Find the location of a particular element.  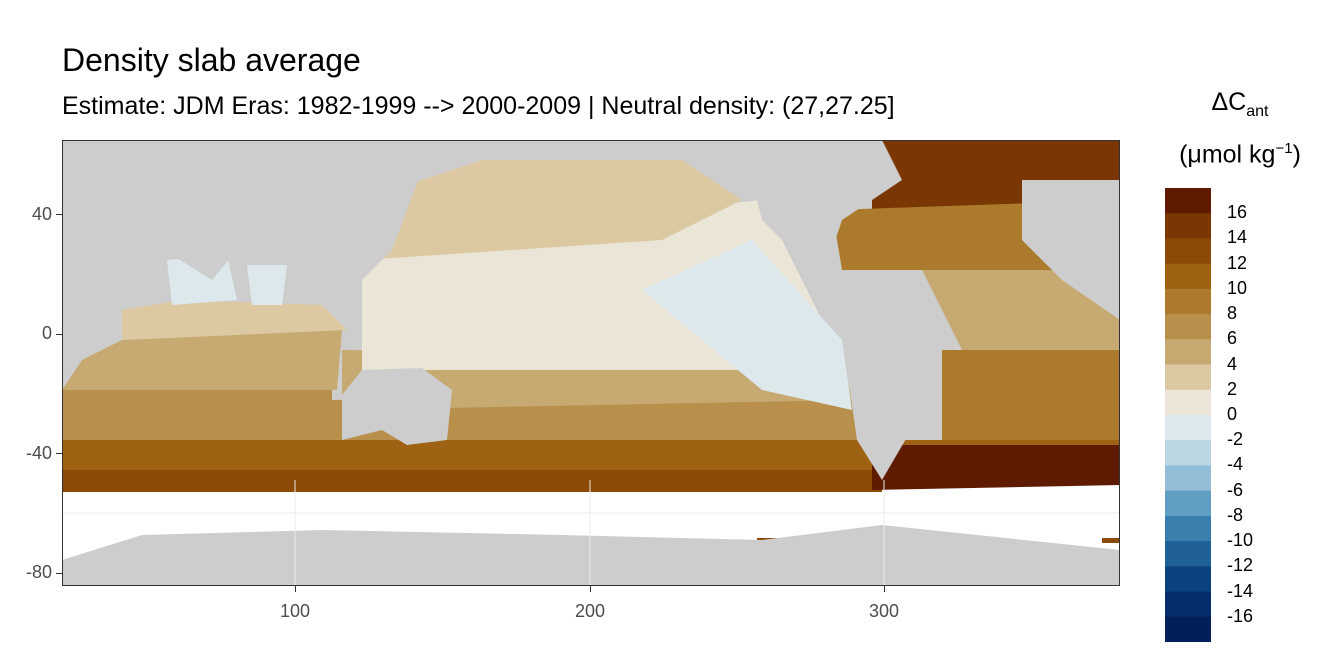

bay-of-bengal is located at coordinates (267, 285).